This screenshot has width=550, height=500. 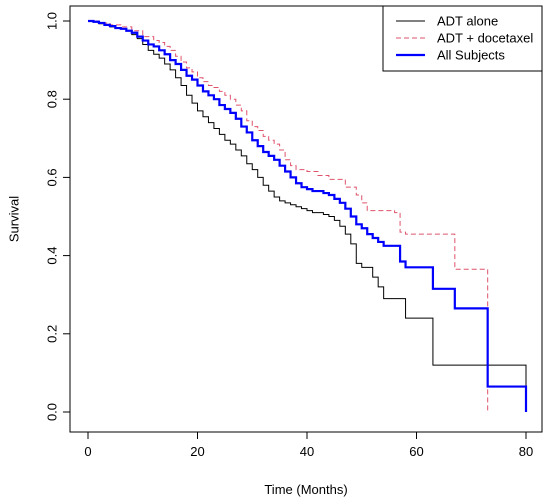 I want to click on legend-label-adt-docetaxel: ADT + docetaxel, so click(x=485, y=38).